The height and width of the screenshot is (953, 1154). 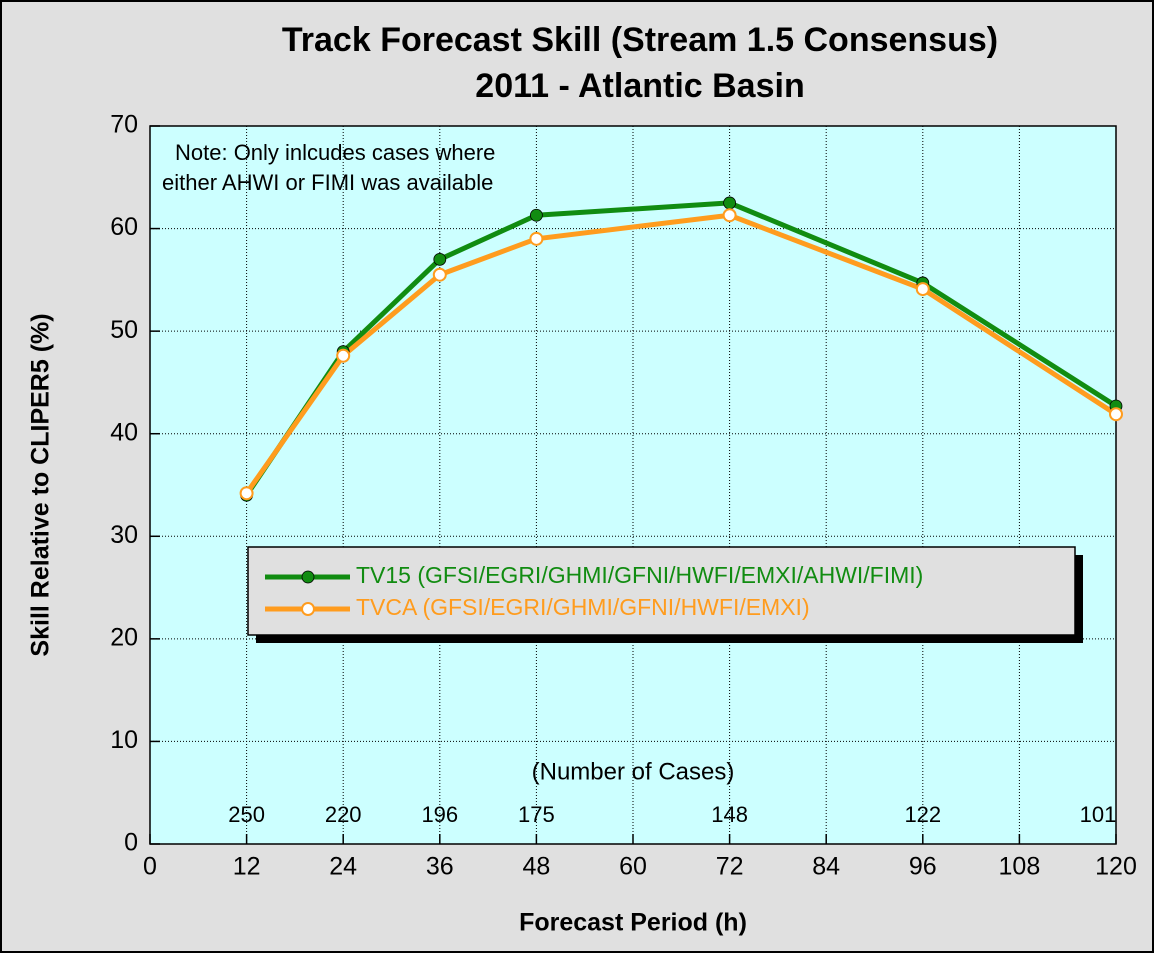 I want to click on x-tick-label: 12, so click(x=247, y=867).